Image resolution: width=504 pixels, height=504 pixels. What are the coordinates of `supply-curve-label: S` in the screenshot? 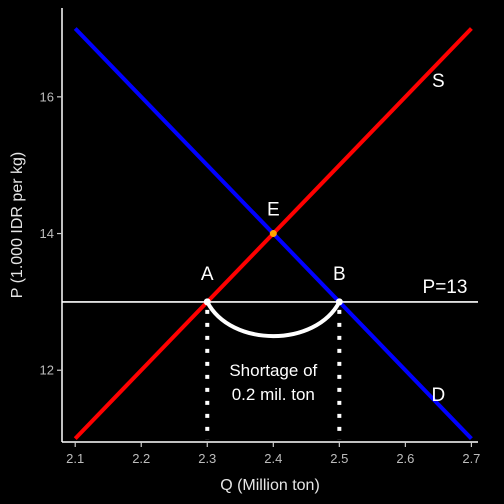 It's located at (438, 81).